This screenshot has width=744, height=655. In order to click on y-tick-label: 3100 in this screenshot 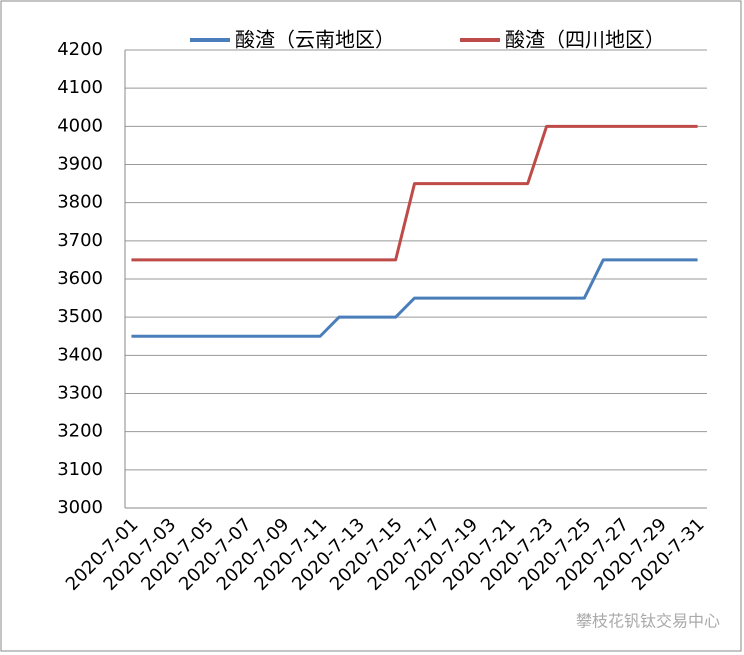, I will do `click(80, 469)`.